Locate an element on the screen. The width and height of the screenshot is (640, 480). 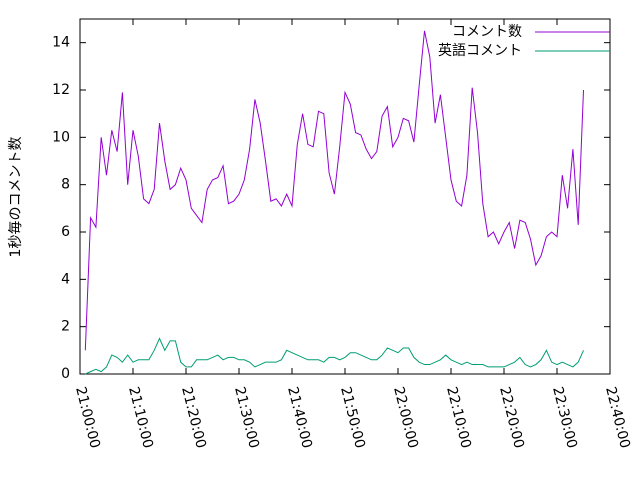
y-tick-label: 8 is located at coordinates (65, 185).